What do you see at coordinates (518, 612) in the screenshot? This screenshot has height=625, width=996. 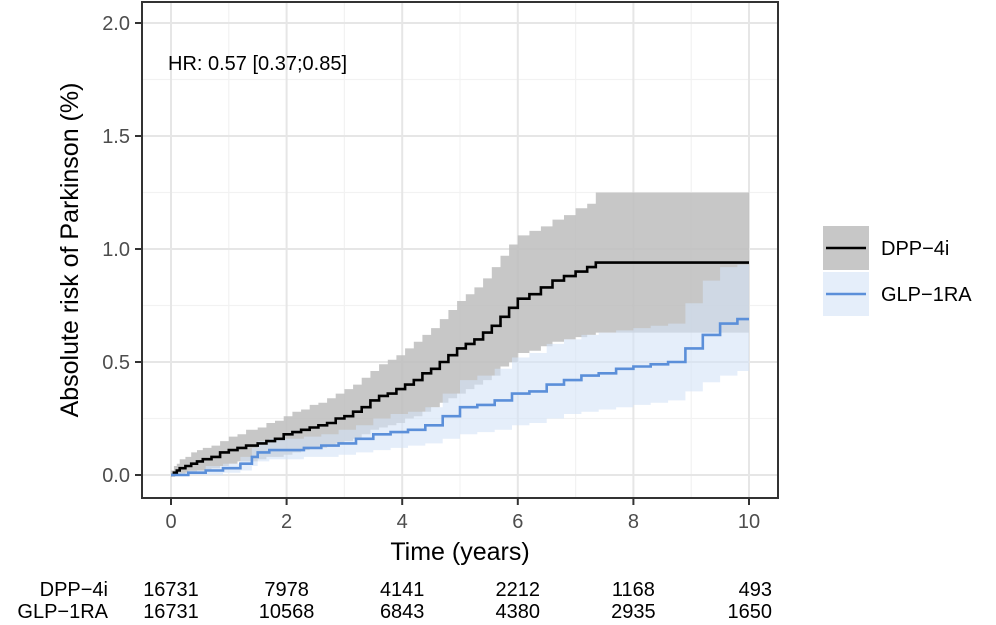 I see `risk-value: 4380` at bounding box center [518, 612].